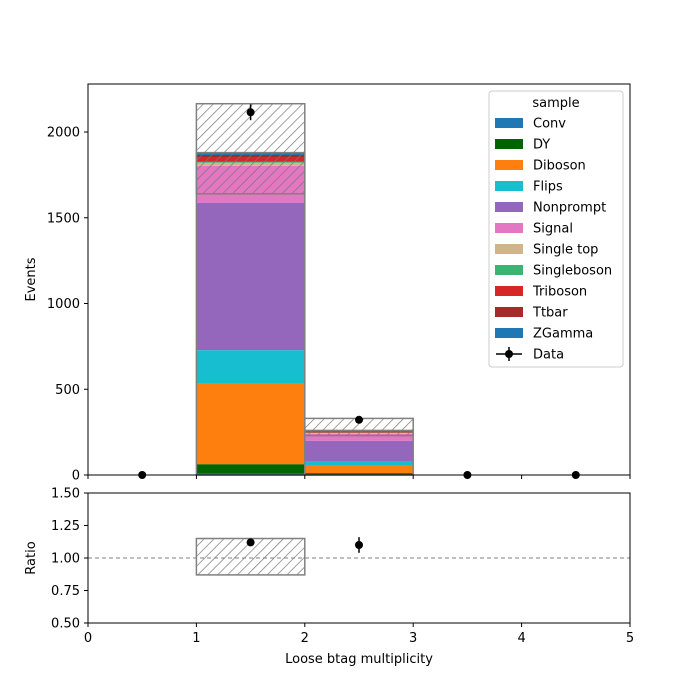 This screenshot has width=700, height=700. What do you see at coordinates (63, 133) in the screenshot?
I see `y-tick-label: 2000` at bounding box center [63, 133].